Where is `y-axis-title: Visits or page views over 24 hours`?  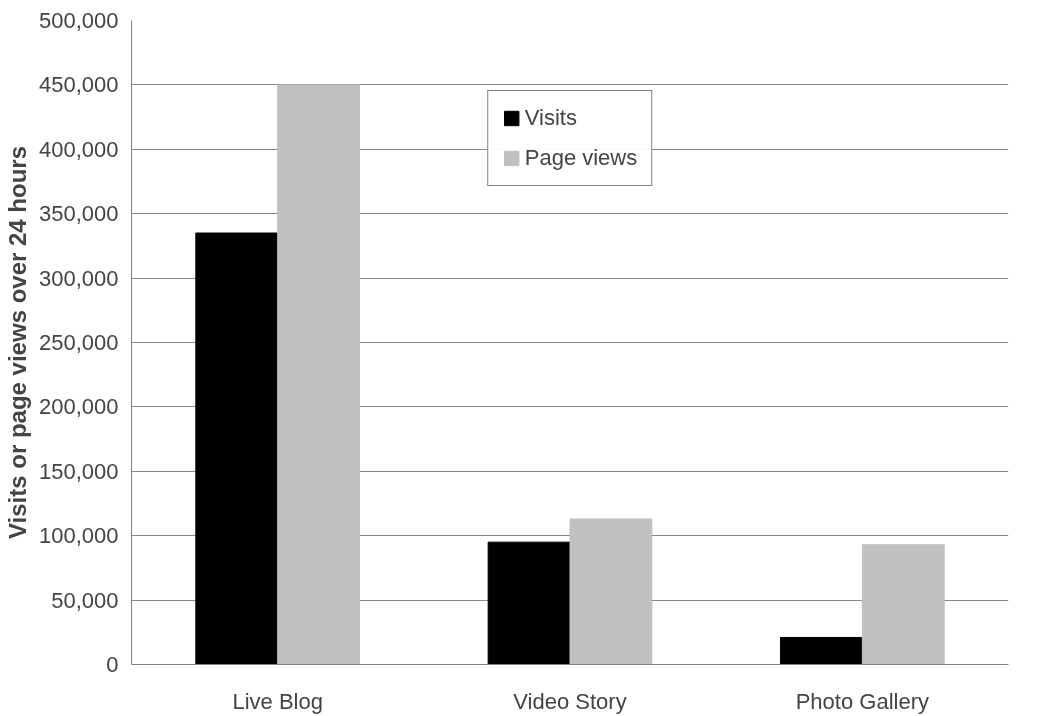
y-axis-title: Visits or page views over 24 hours is located at coordinates (17, 342).